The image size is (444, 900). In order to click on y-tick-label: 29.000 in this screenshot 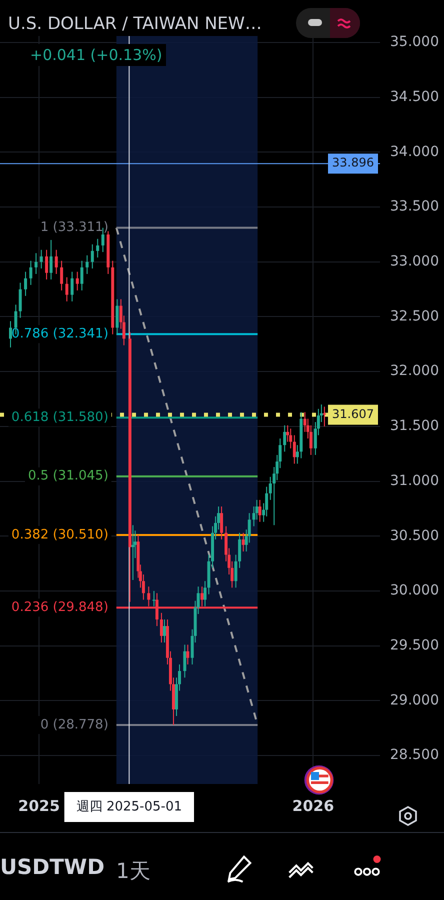, I will do `click(414, 700)`.